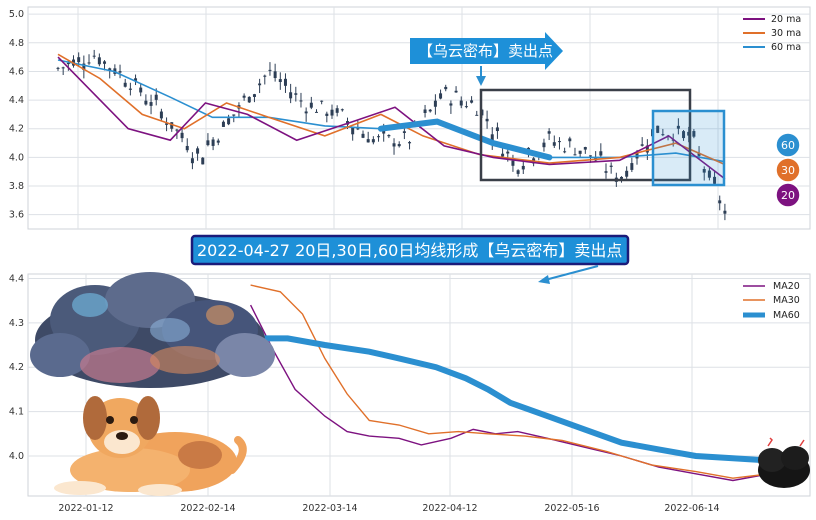 The image size is (816, 520). Describe the element at coordinates (786, 300) in the screenshot. I see `legend-label-MA30: MA30` at that location.